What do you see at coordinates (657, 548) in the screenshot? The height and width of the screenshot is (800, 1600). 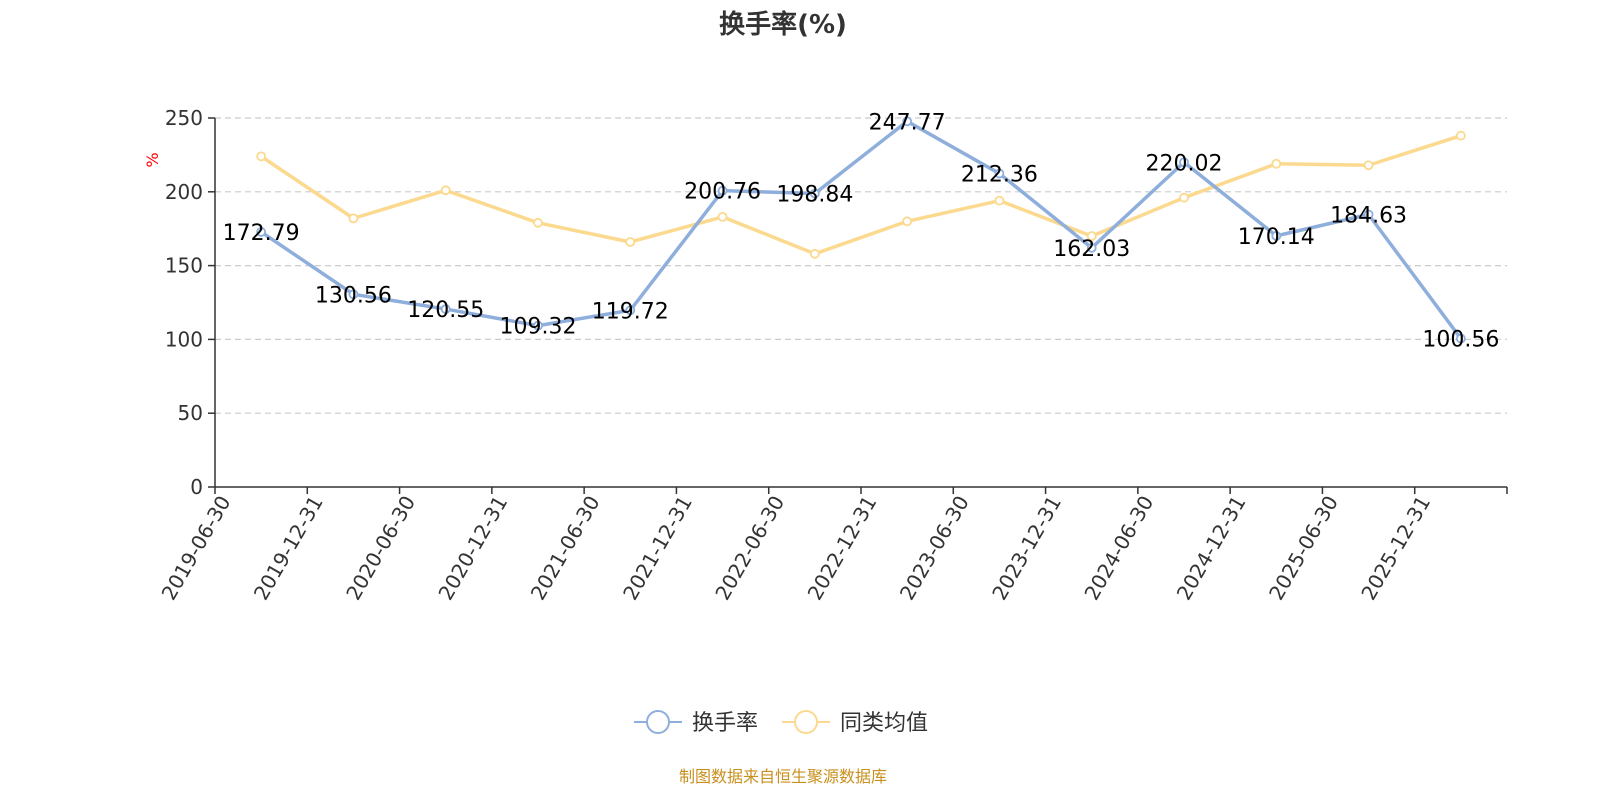 I see `x-tick-label: 2021-12-31` at bounding box center [657, 548].